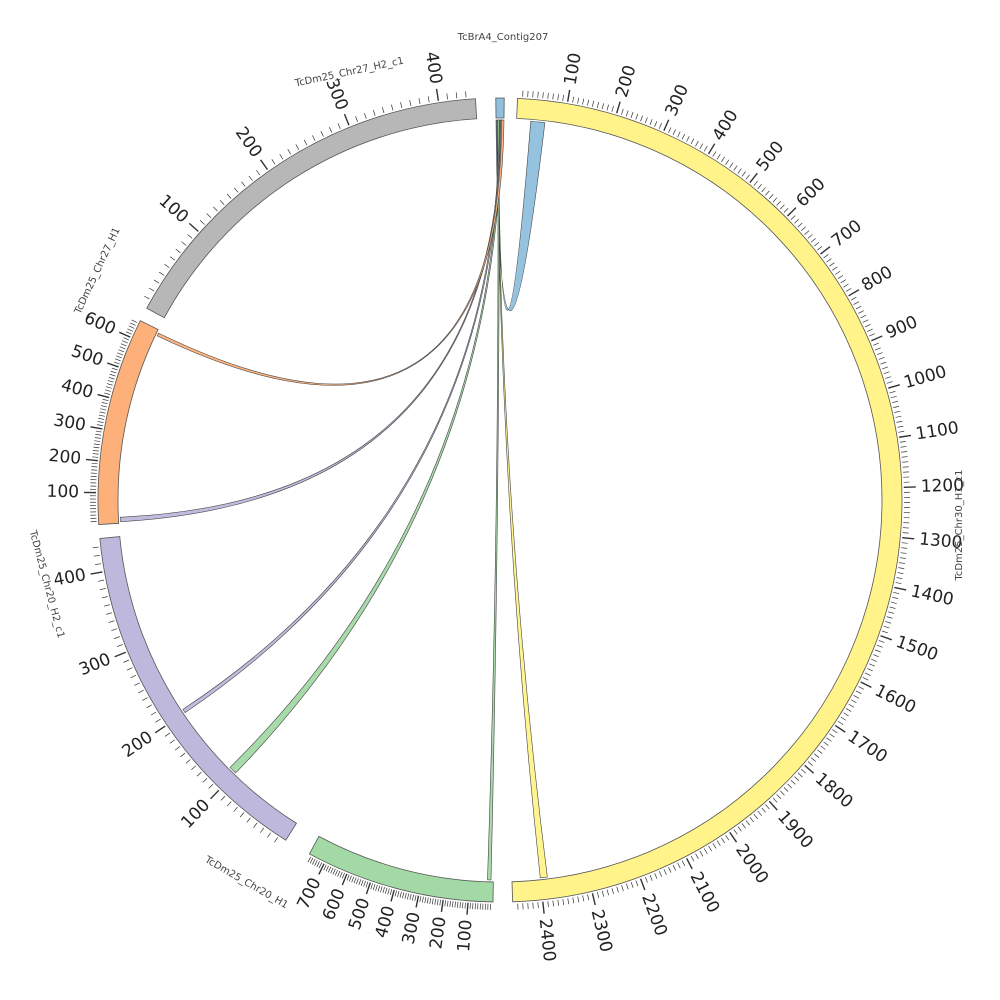  I want to click on tick-label: 700, so click(847, 234).